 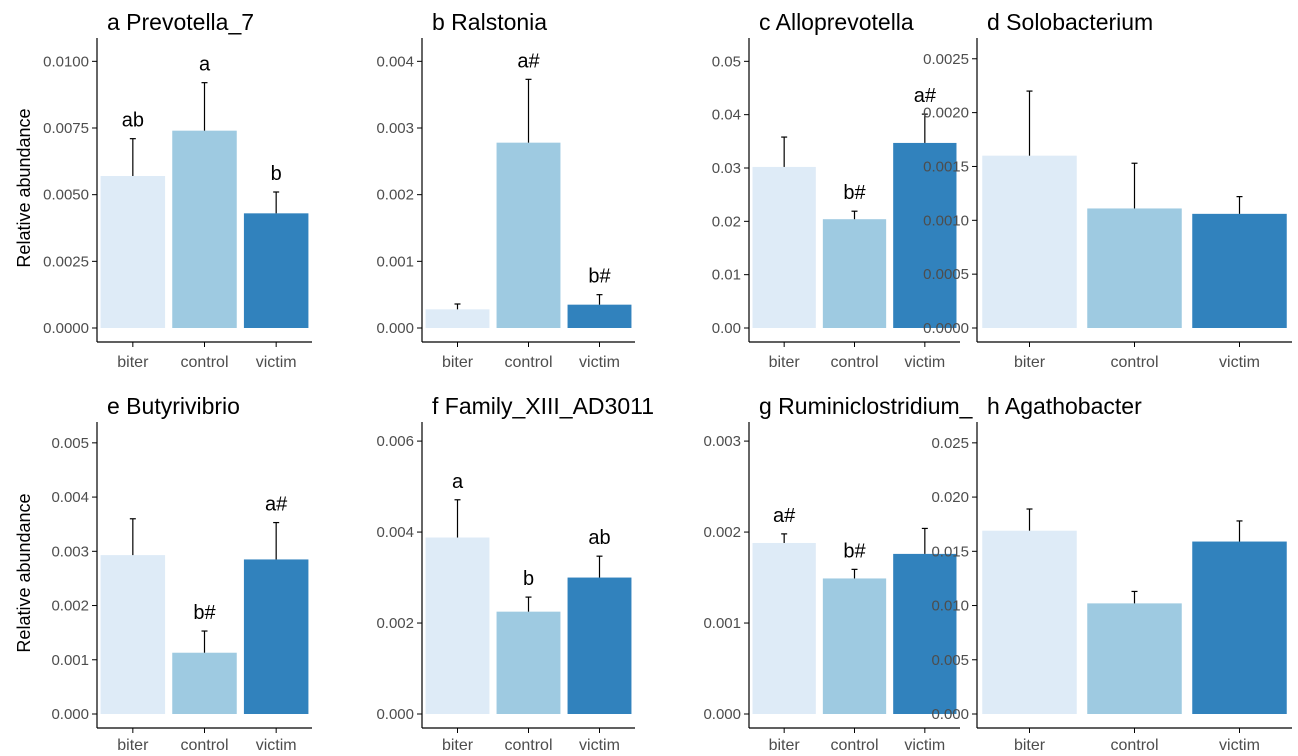 I want to click on panel-title: a Prevotella_7, so click(x=180, y=22).